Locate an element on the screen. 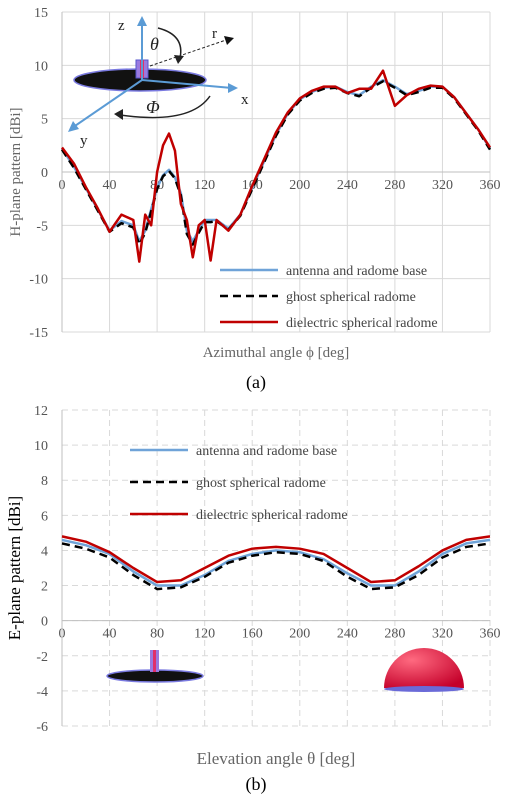  inset-antenna is located at coordinates (155, 666).